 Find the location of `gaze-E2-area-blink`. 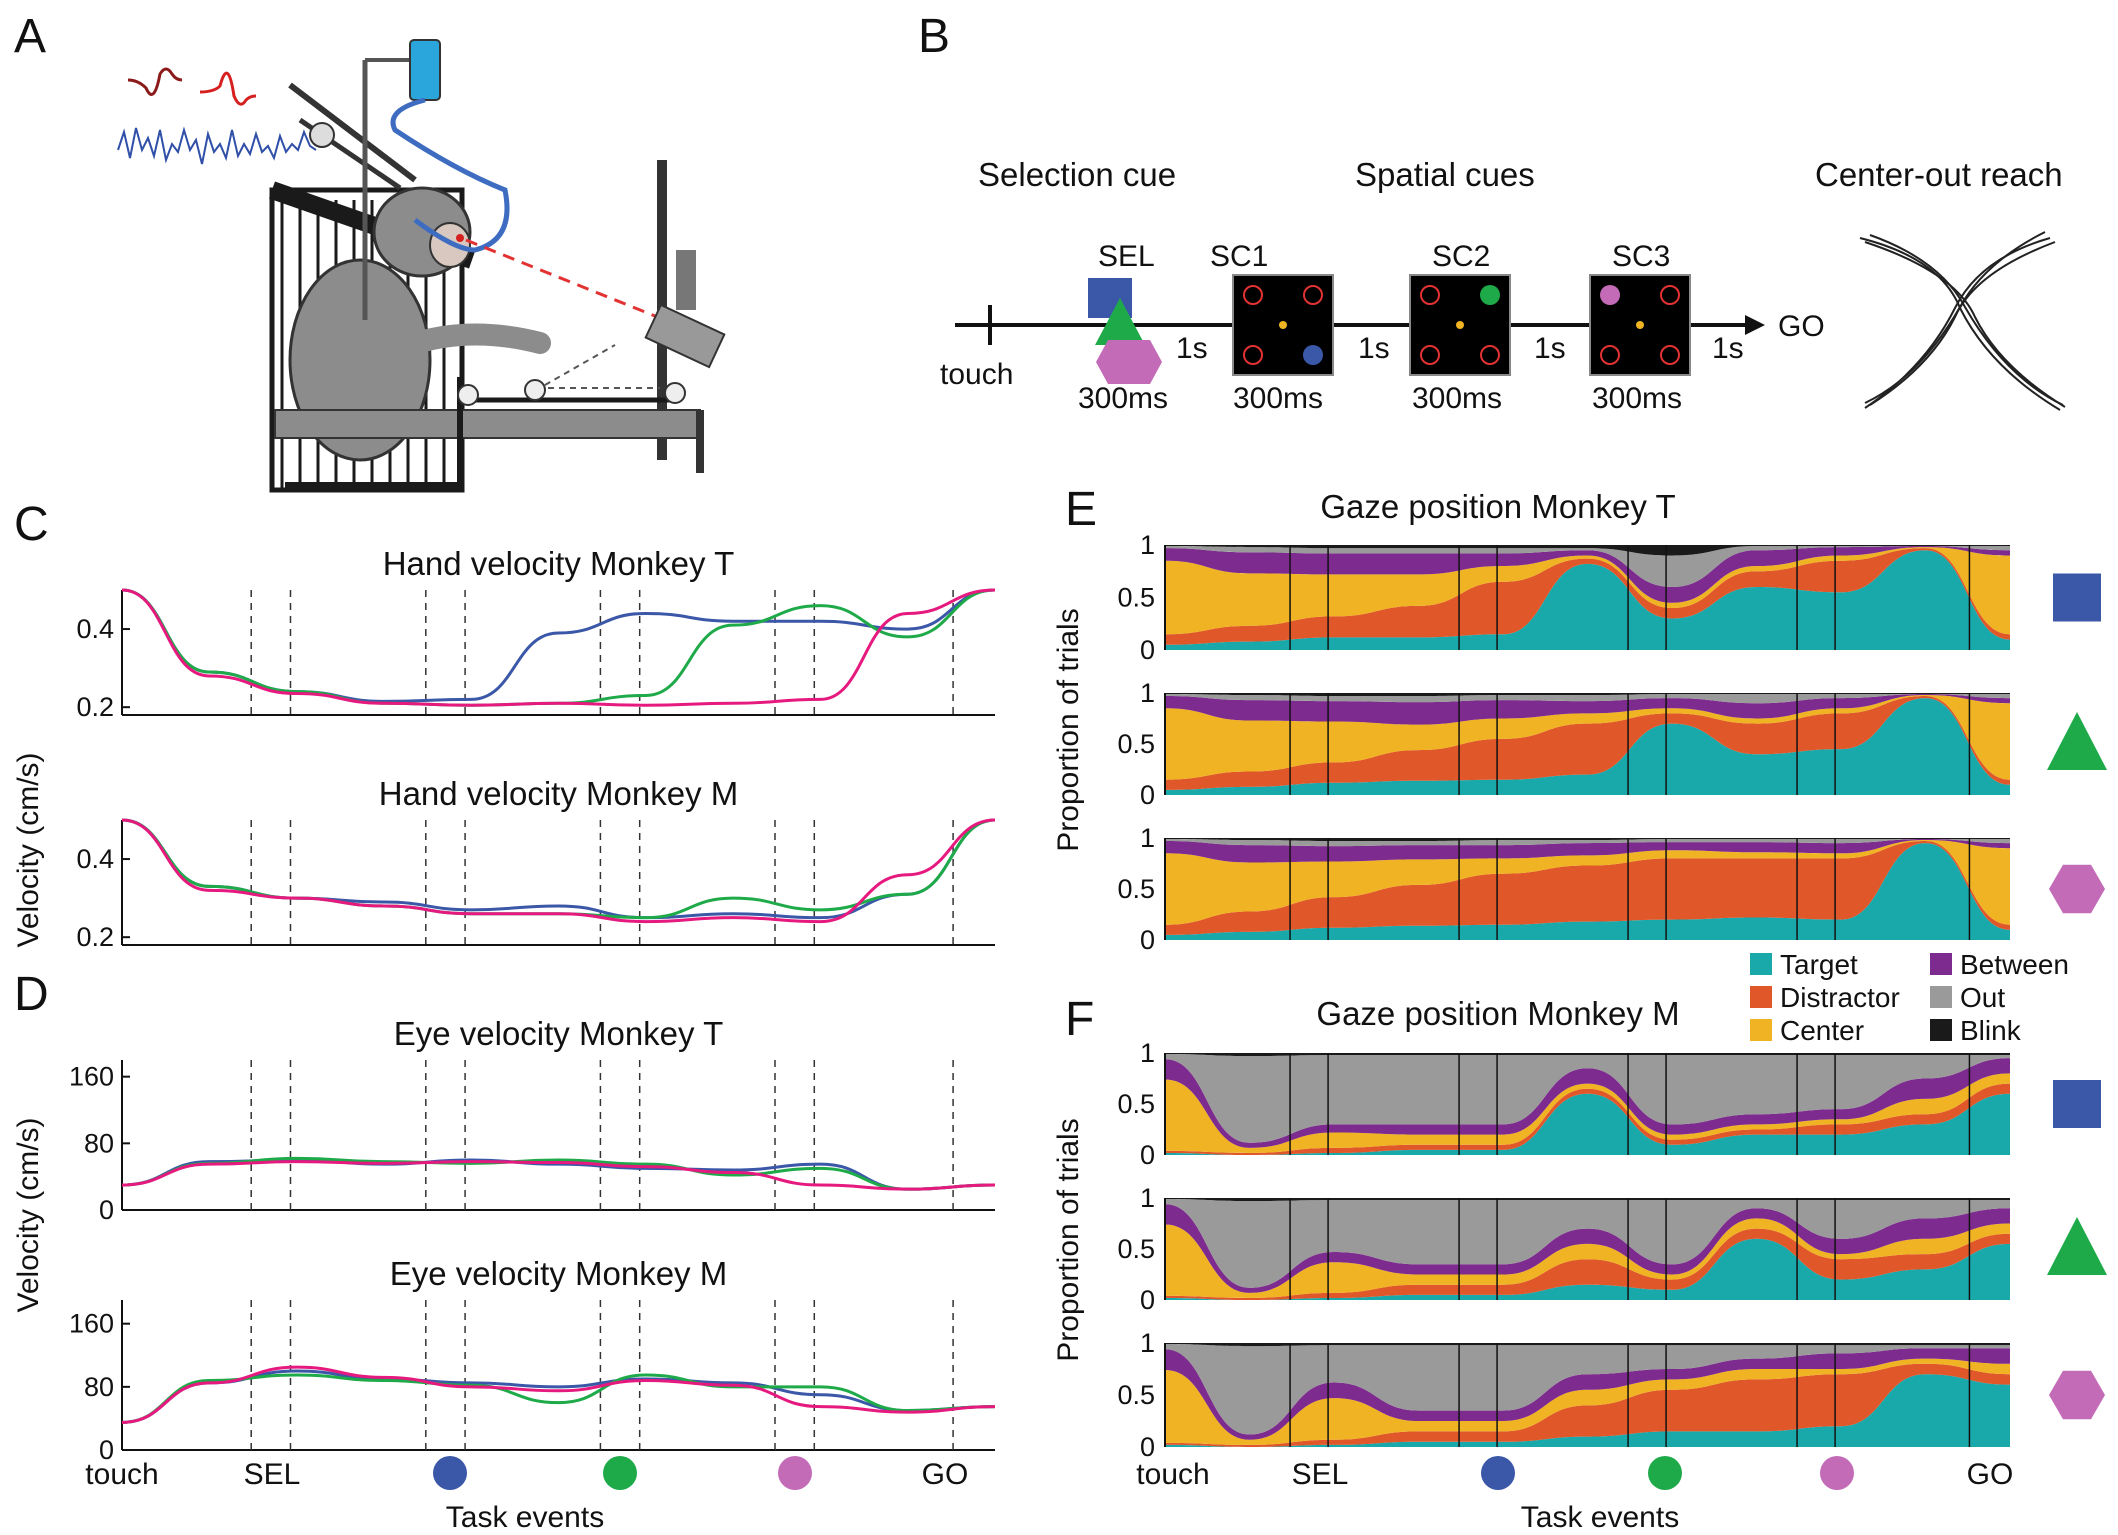

gaze-E2-area-blink is located at coordinates (1587, 695).